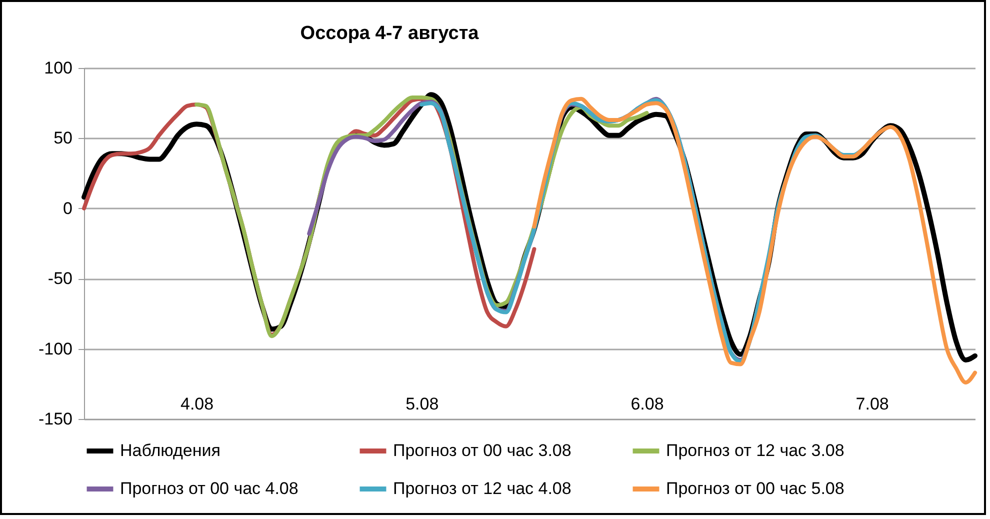  I want to click on y-tick-label: -150, so click(55, 419).